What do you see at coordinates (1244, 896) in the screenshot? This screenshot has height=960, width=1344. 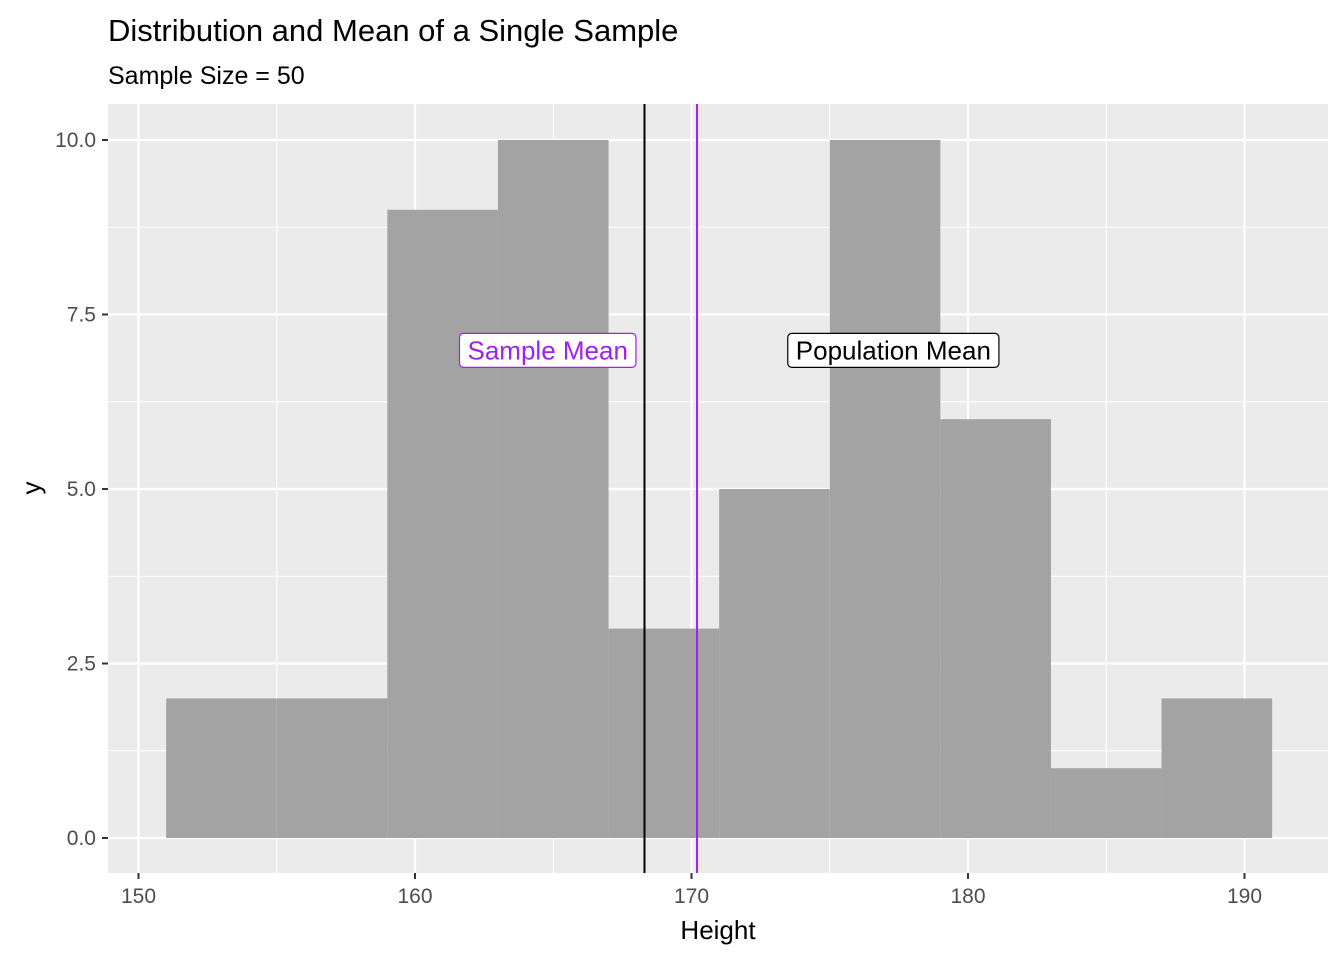 I see `x-tick-label: 190` at bounding box center [1244, 896].